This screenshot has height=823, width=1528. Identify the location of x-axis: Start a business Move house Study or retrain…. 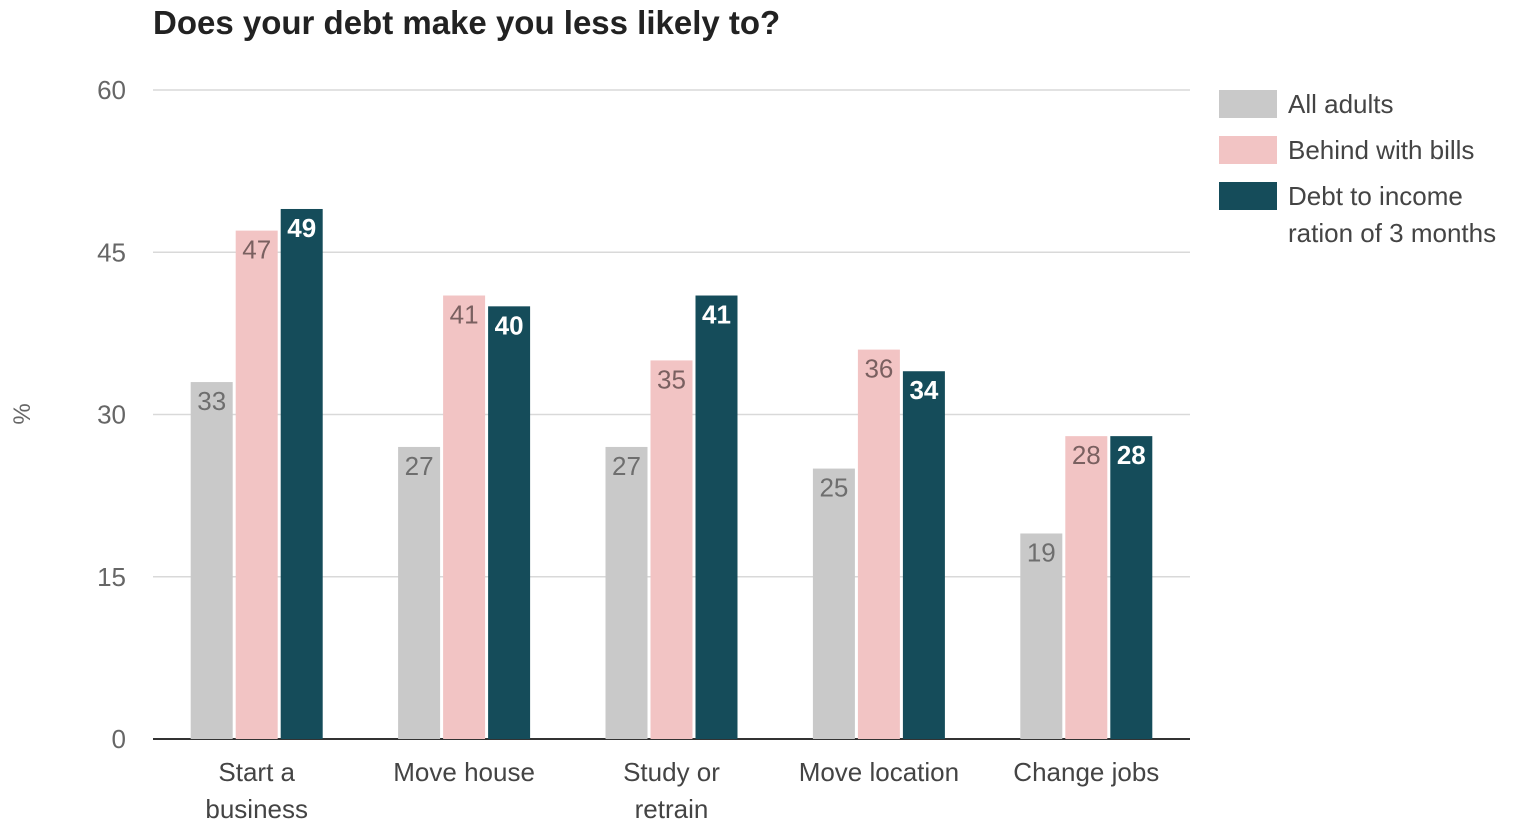
(682, 790).